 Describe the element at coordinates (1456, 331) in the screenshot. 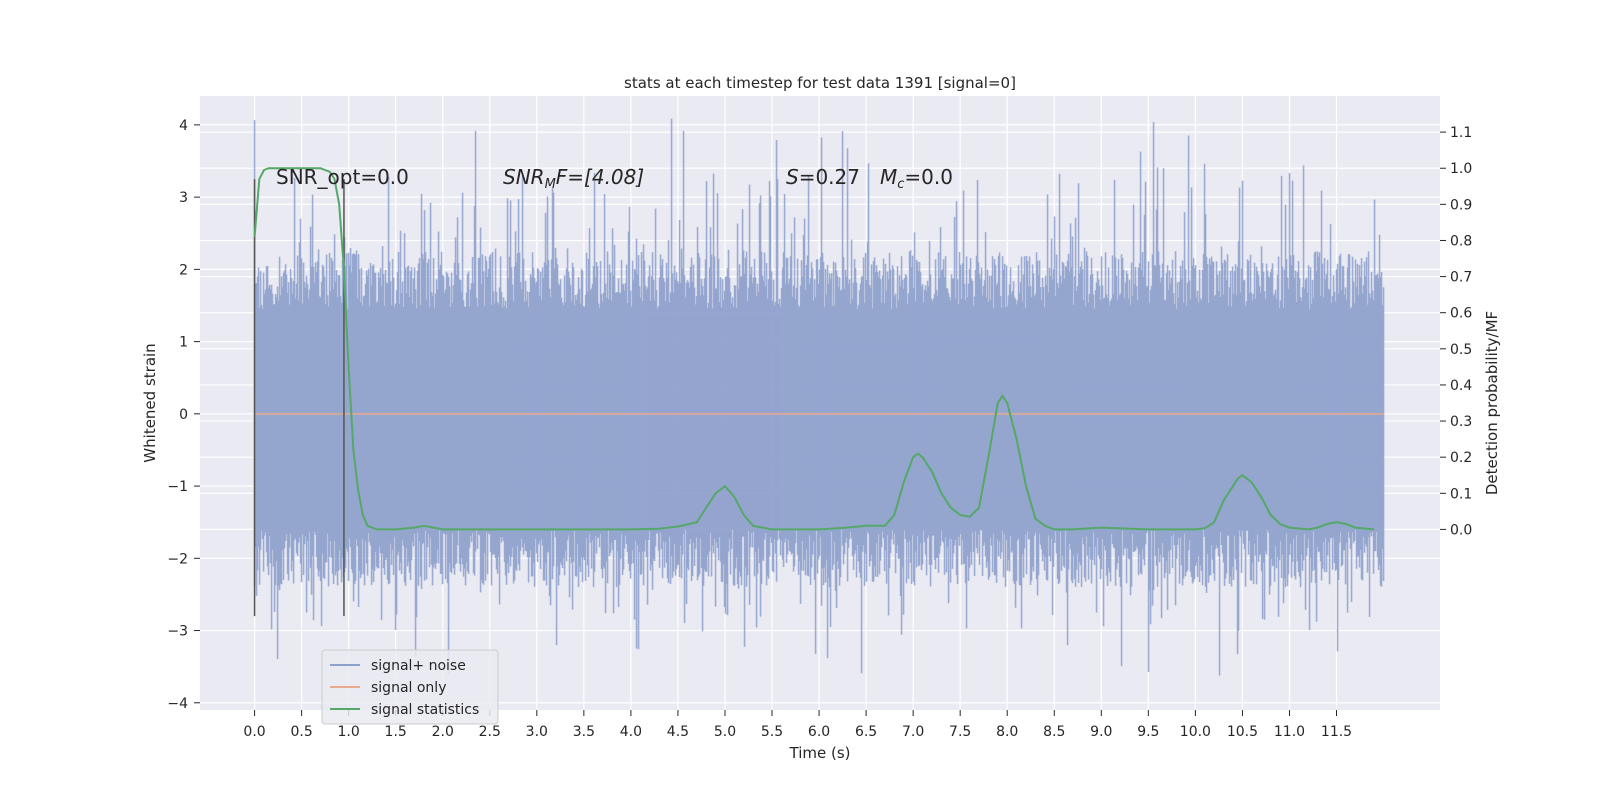

I see `right-axis-ticks: 1.1 1.0 0.9 0.8 0.7 0.6 0.5 0.4 0.3 0.2 0.1 0.0` at that location.